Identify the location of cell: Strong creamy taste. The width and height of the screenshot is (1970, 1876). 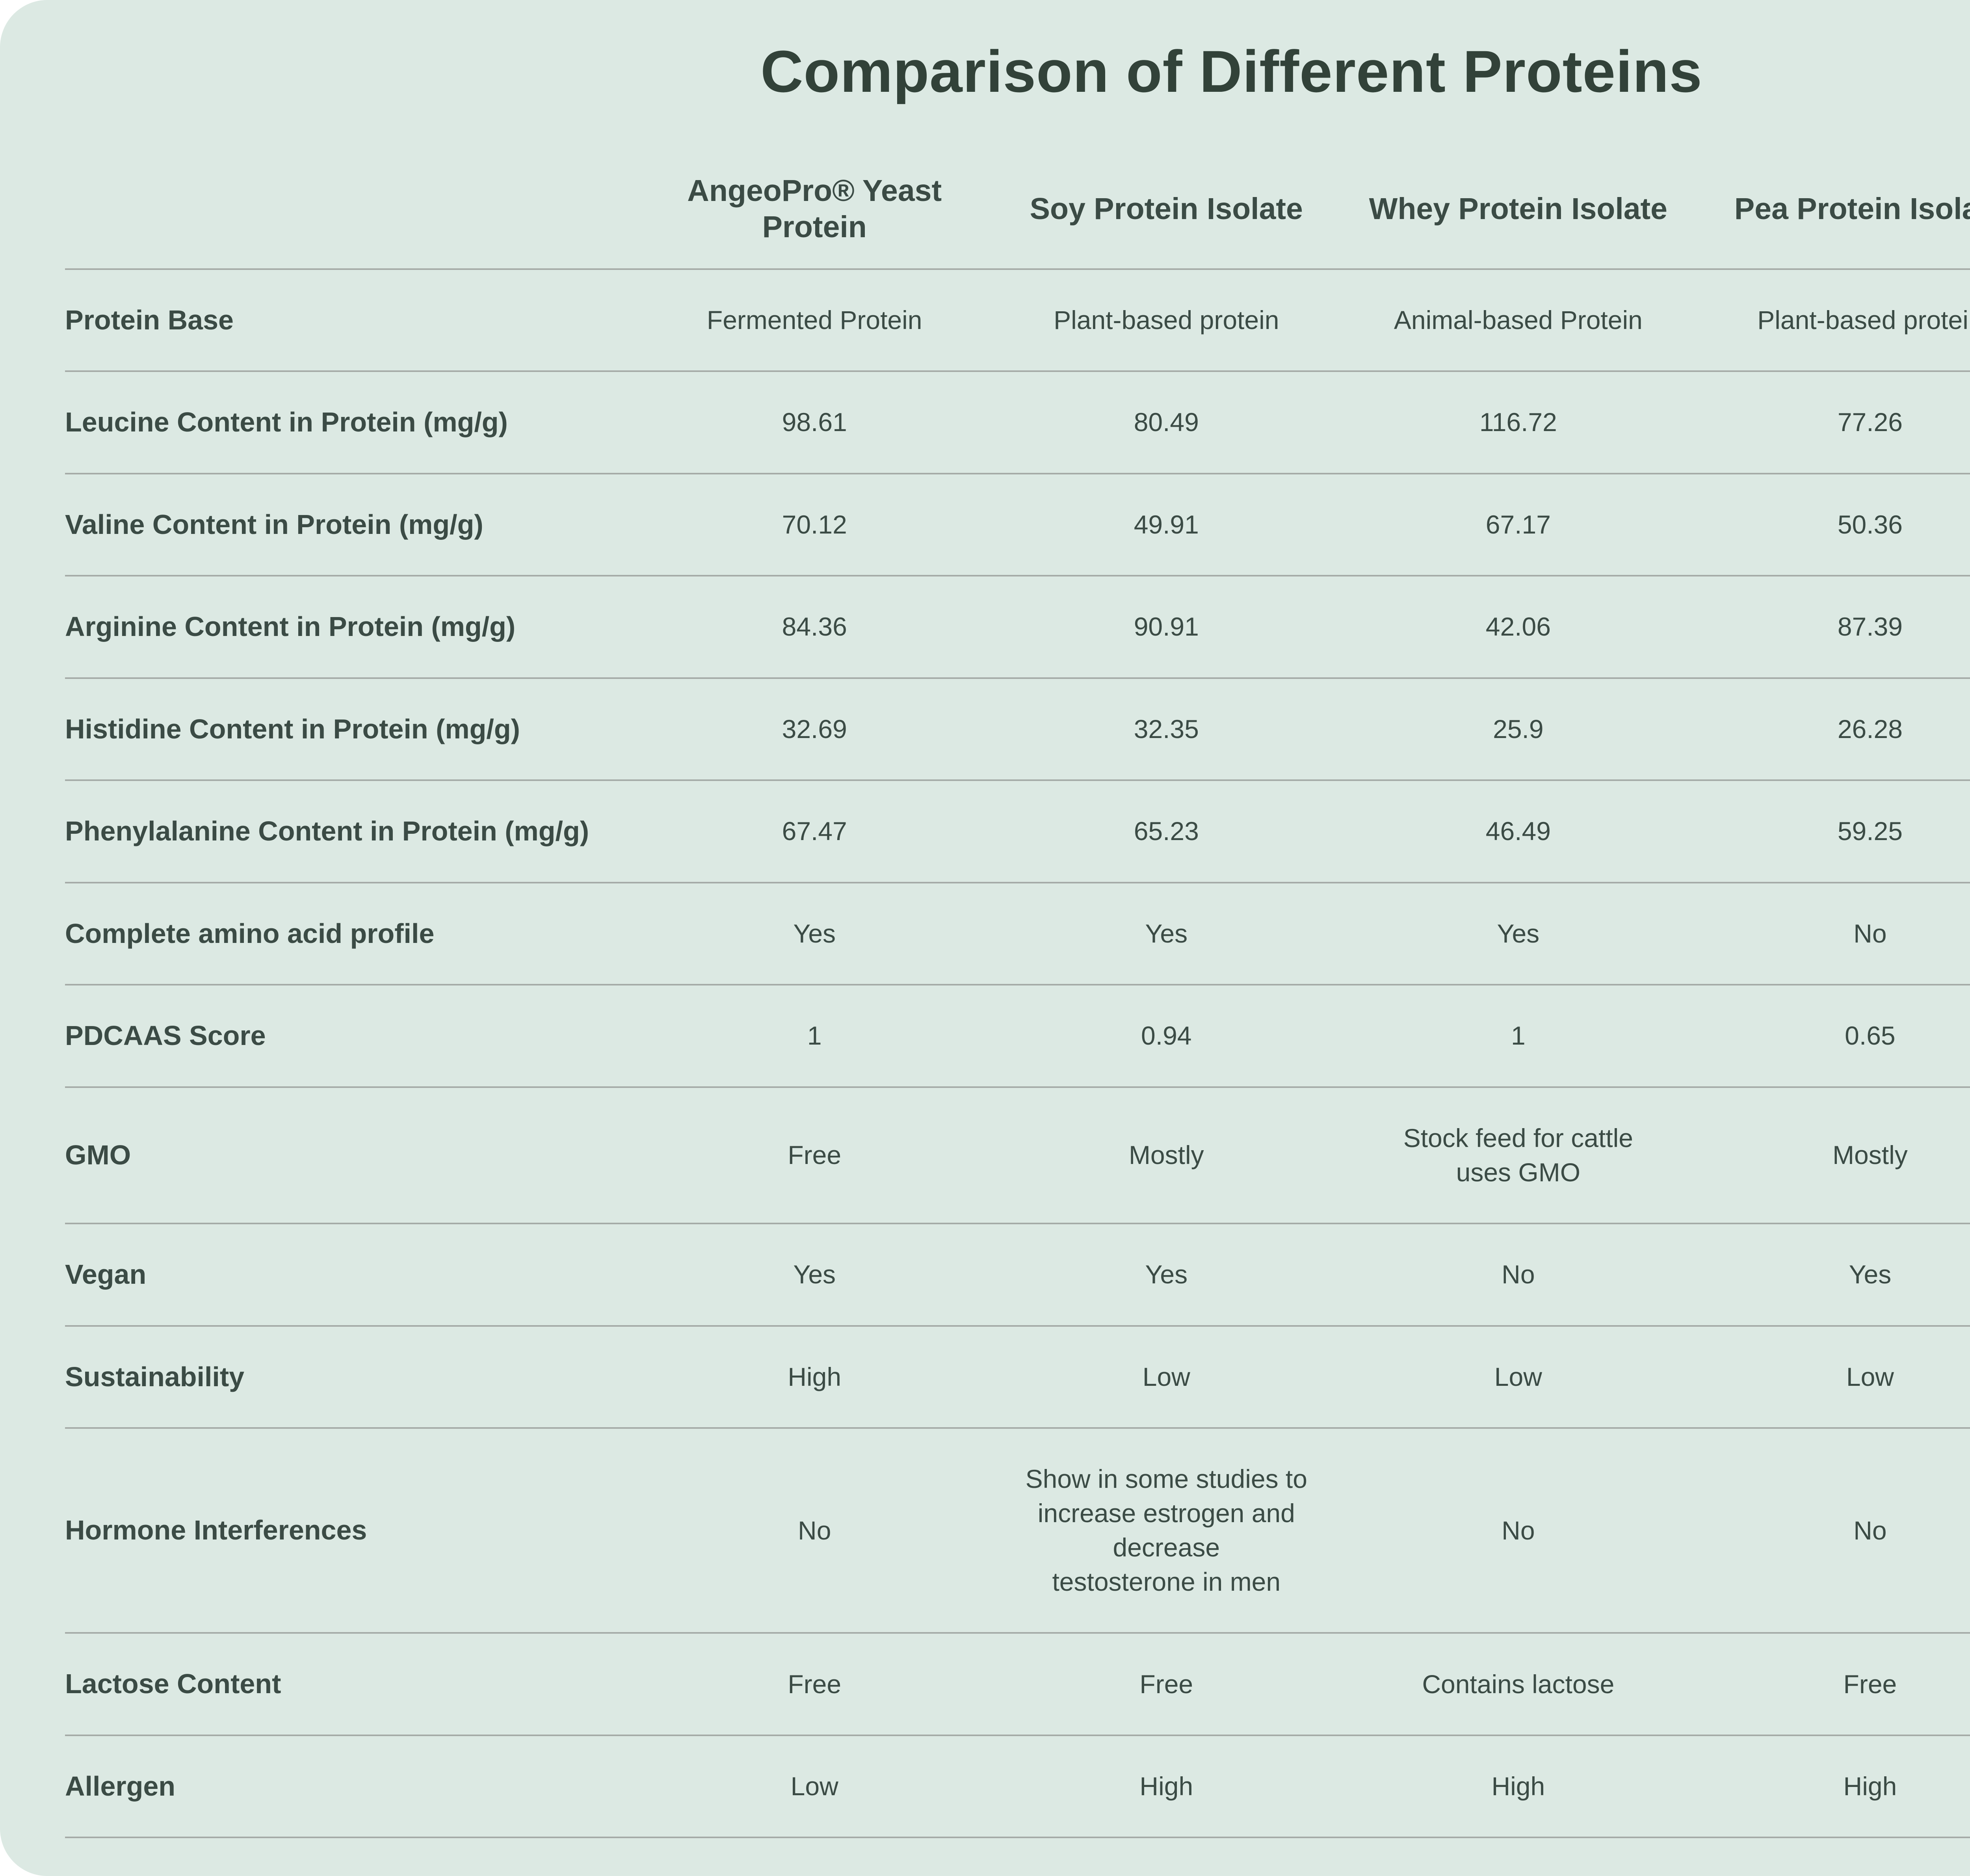
(1518, 1873).